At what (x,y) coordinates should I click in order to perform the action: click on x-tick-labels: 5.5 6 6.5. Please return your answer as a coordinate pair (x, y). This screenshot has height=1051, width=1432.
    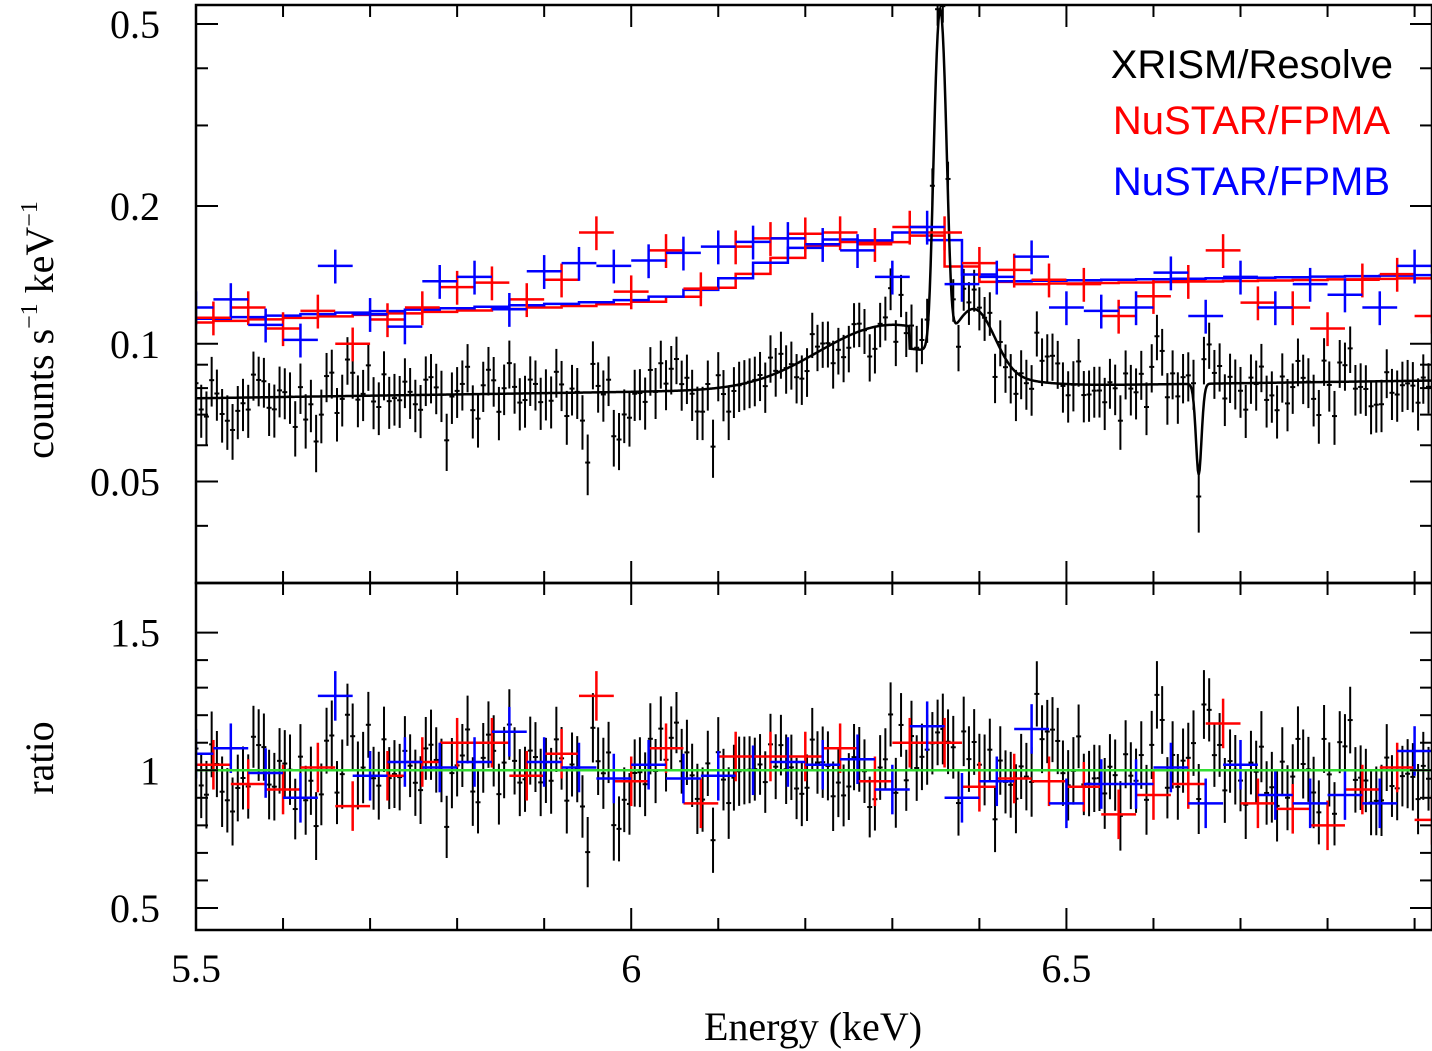
    Looking at the image, I should click on (631, 968).